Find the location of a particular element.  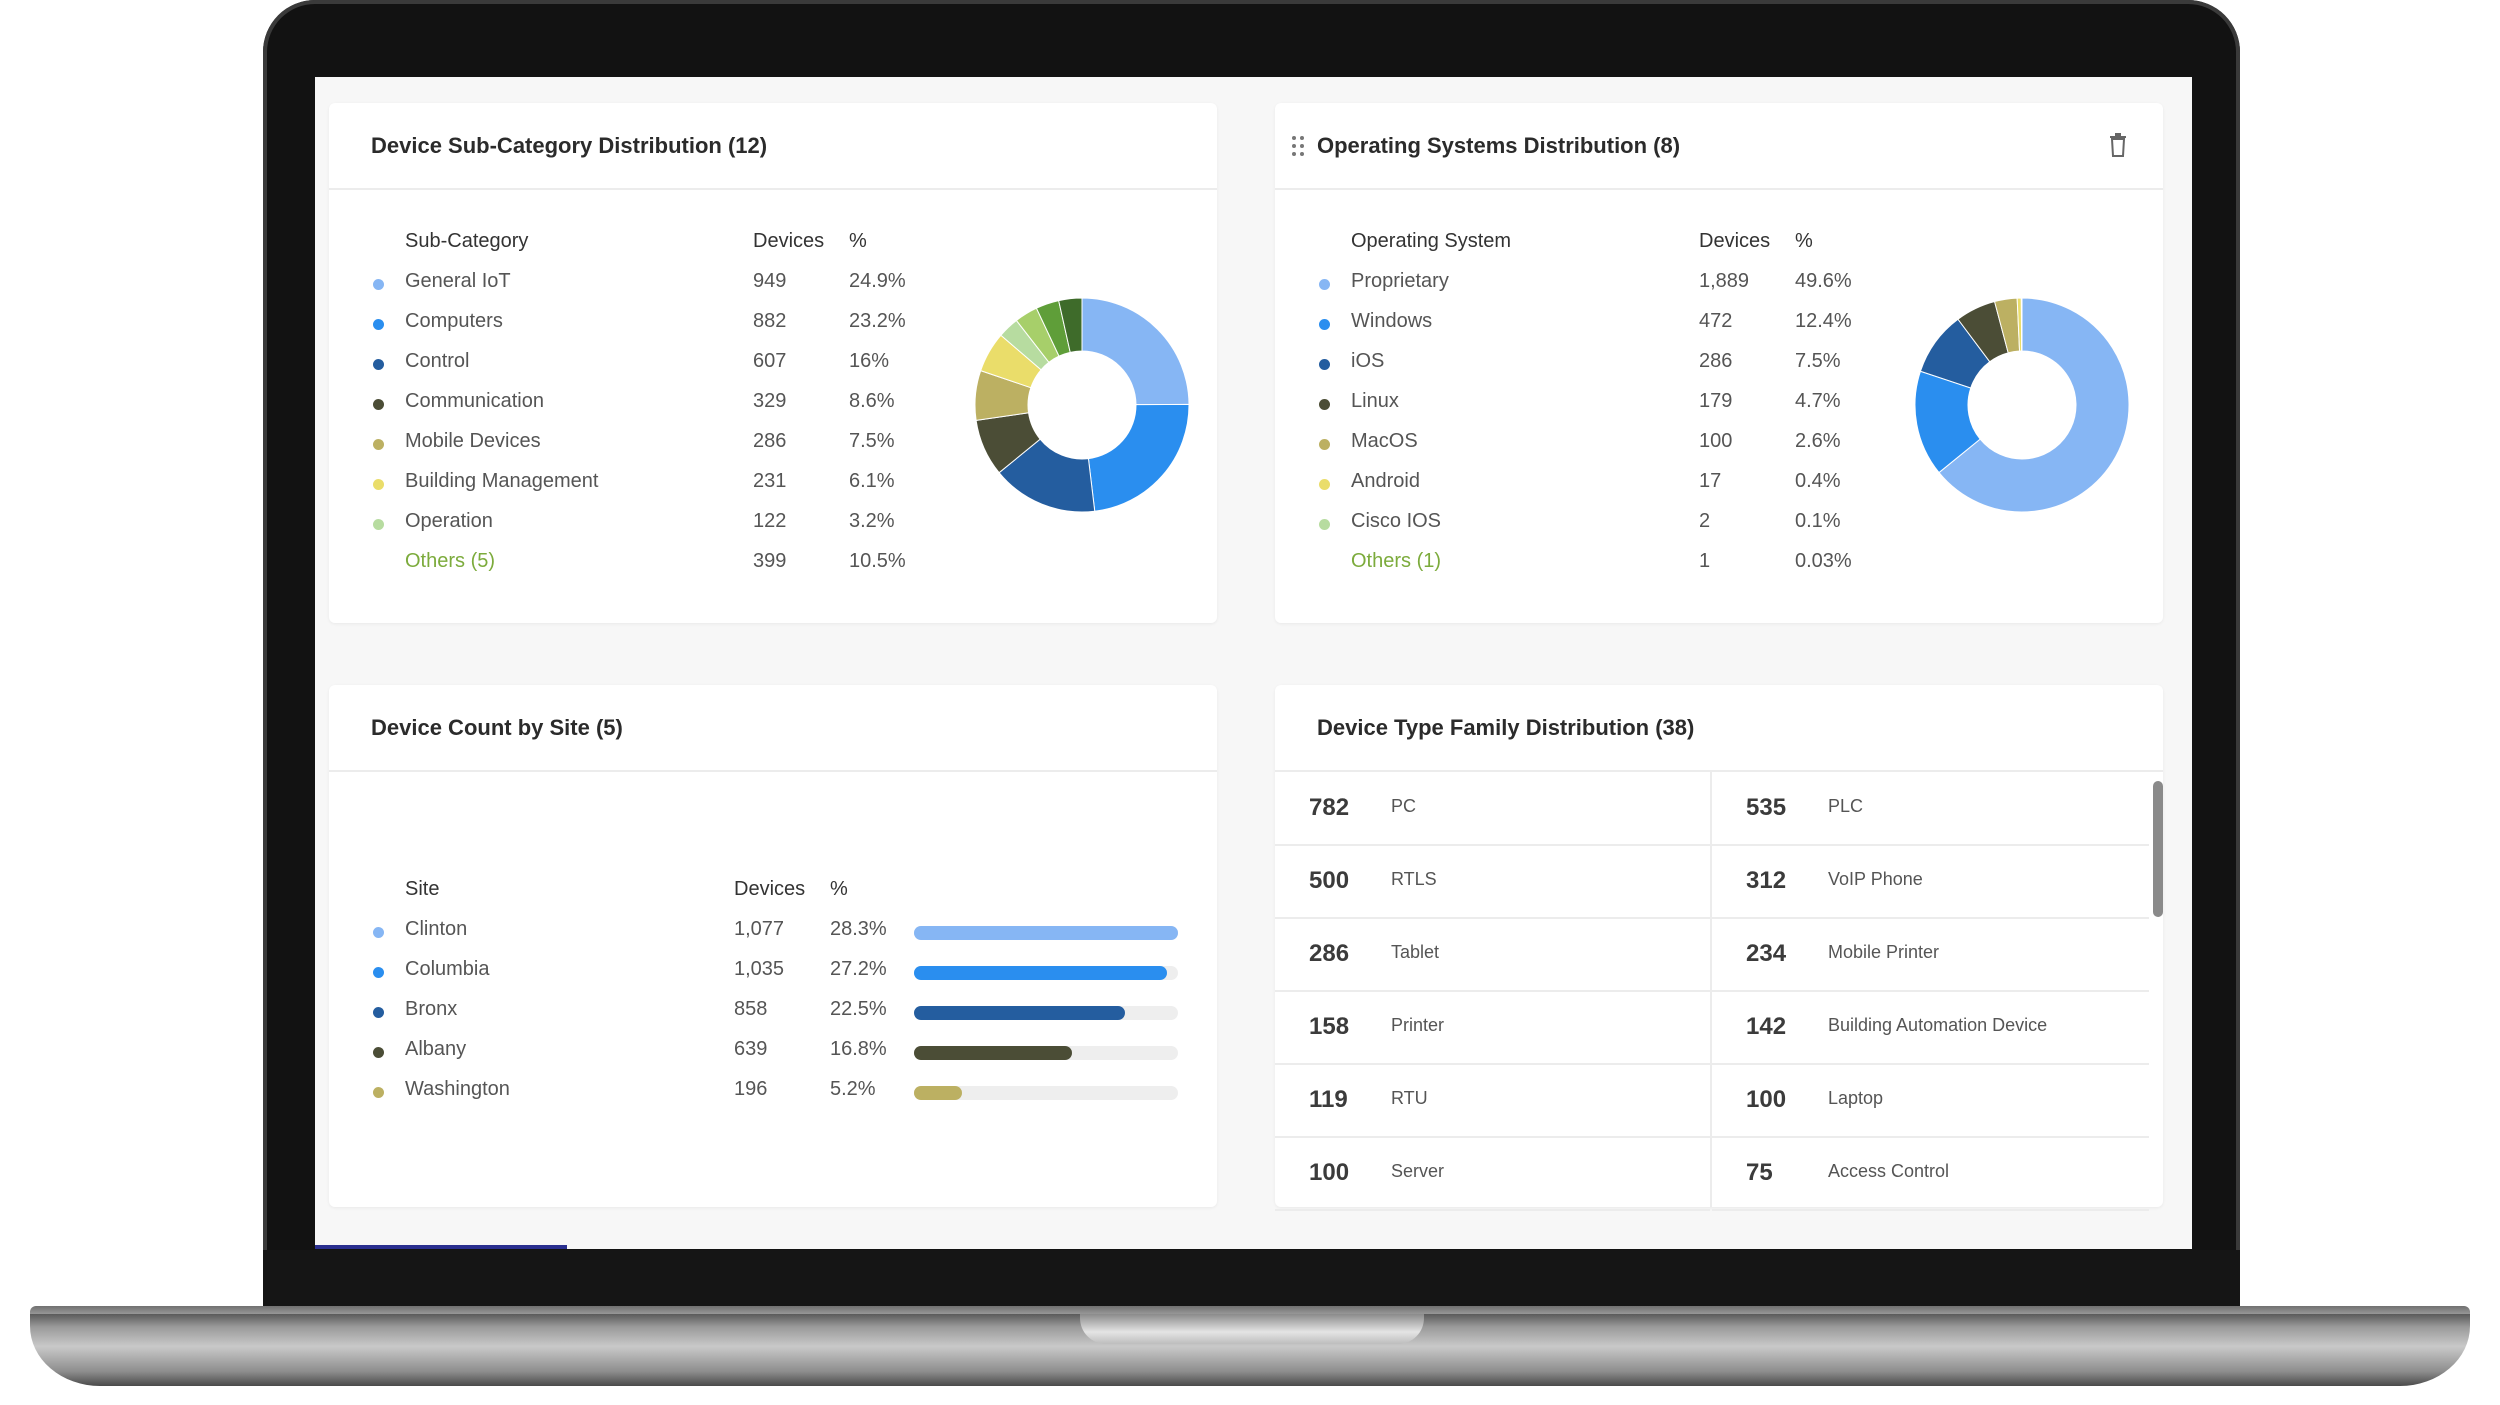

device-type-count: 75 is located at coordinates (1759, 1172).